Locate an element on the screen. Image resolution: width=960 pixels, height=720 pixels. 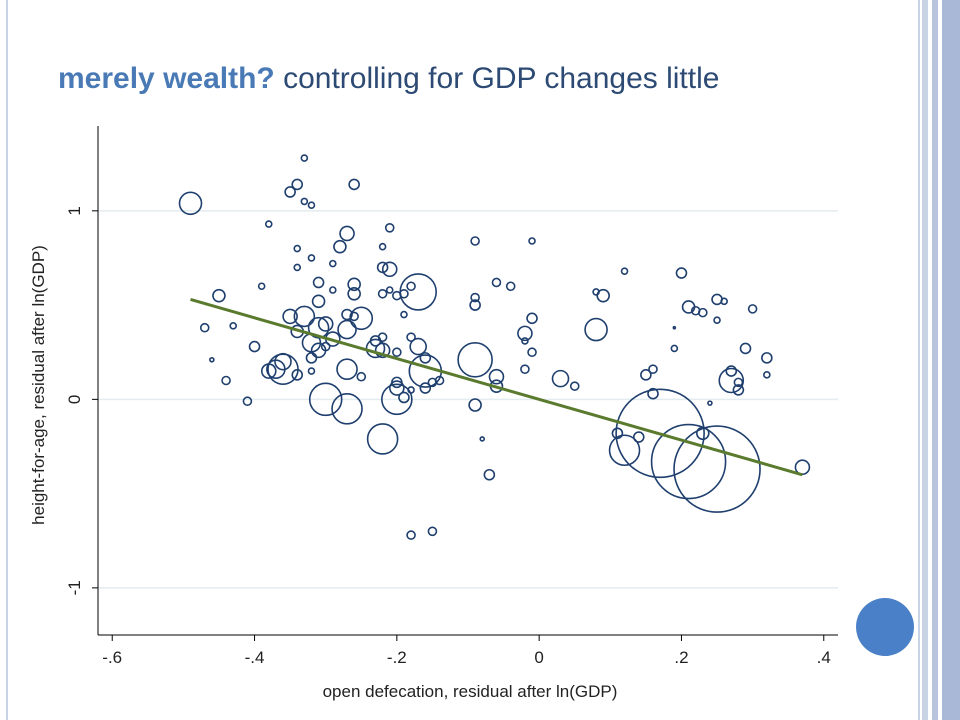
y-tick-label: 0 is located at coordinates (74, 399).